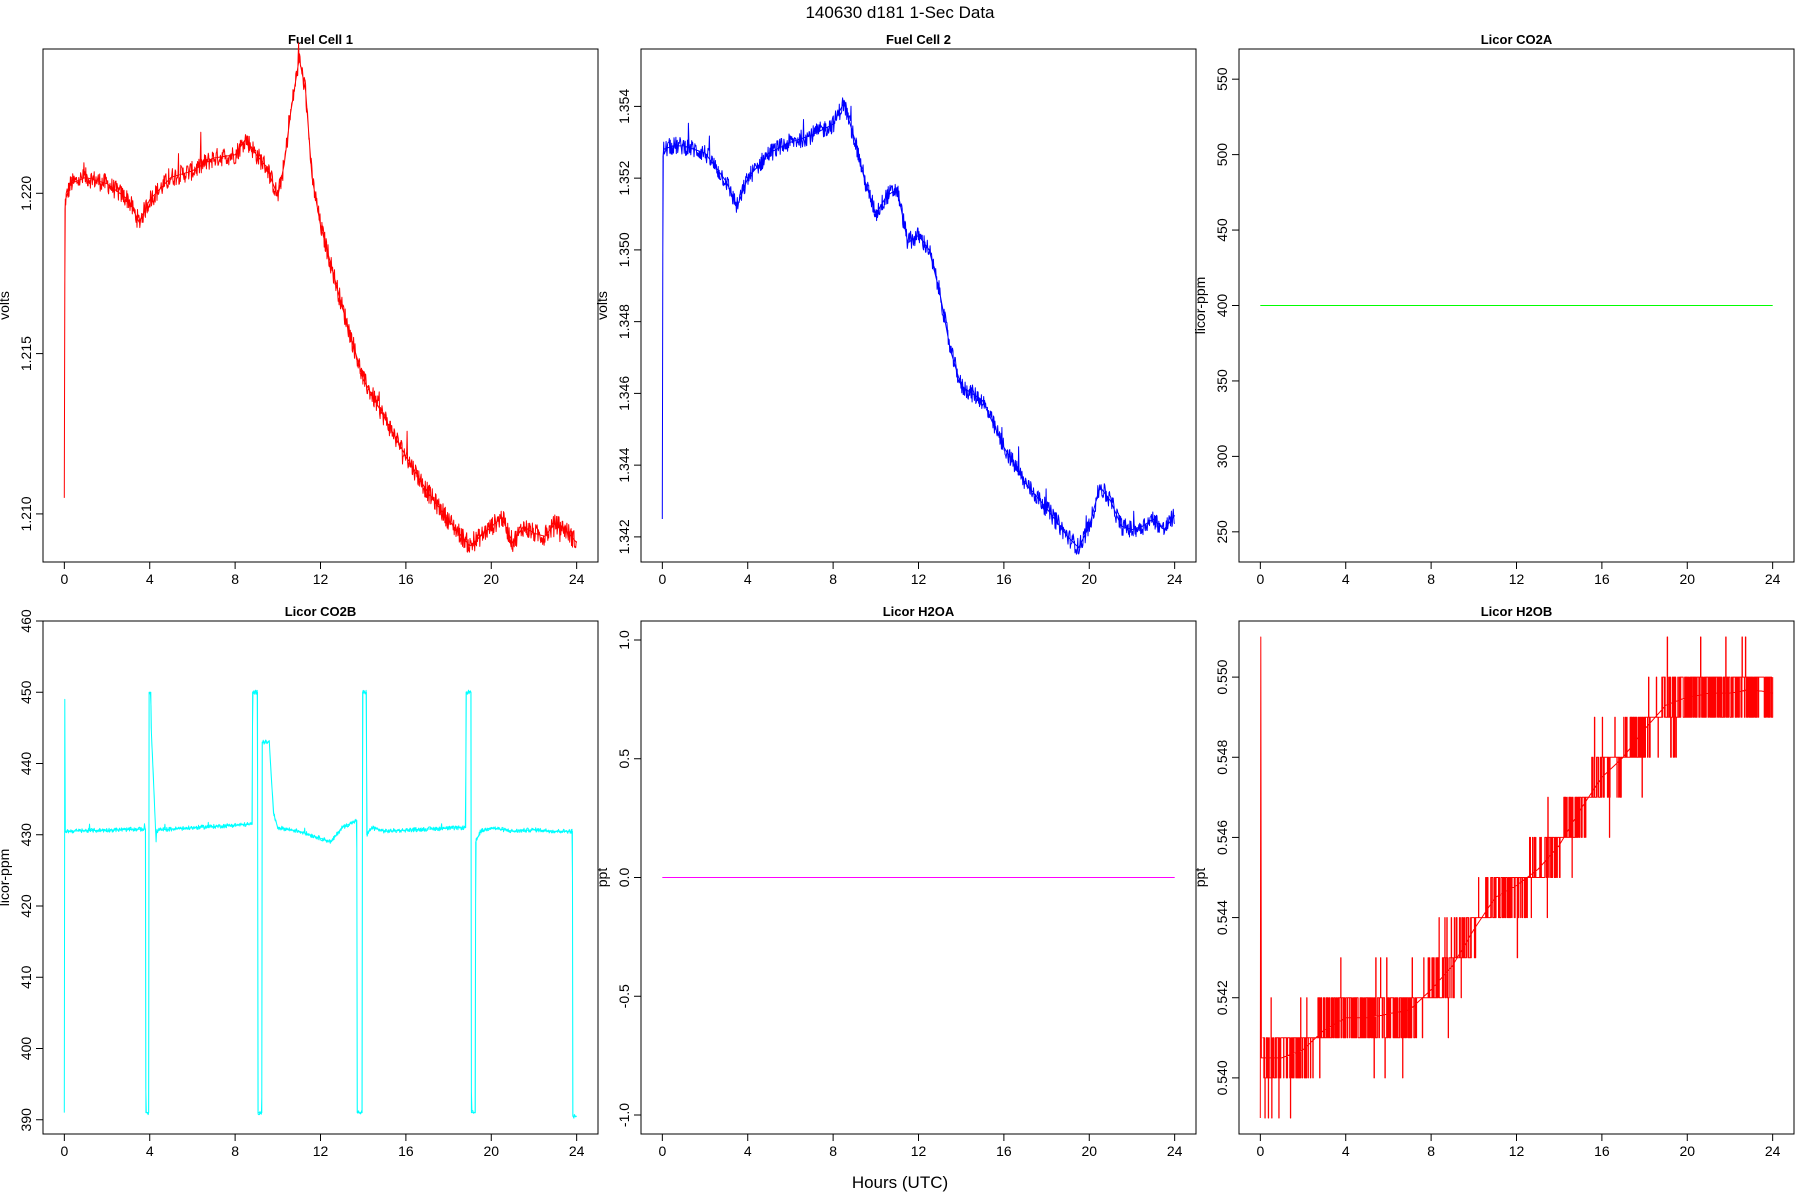 This screenshot has width=1800, height=1200. I want to click on y-tick-label: 1.346, so click(624, 393).